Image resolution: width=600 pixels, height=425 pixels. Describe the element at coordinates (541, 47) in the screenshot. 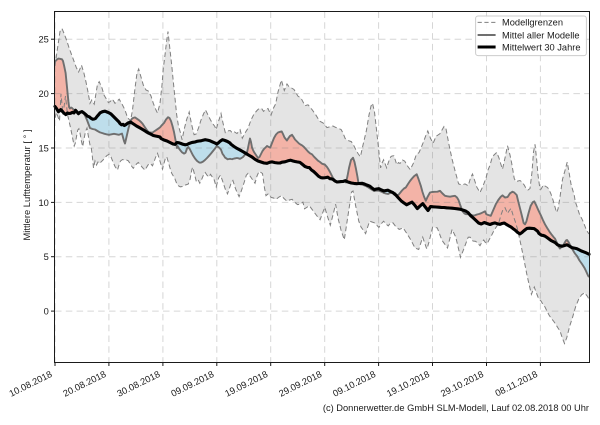

I see `svg-text: Mittelwert 30 Jahre` at that location.